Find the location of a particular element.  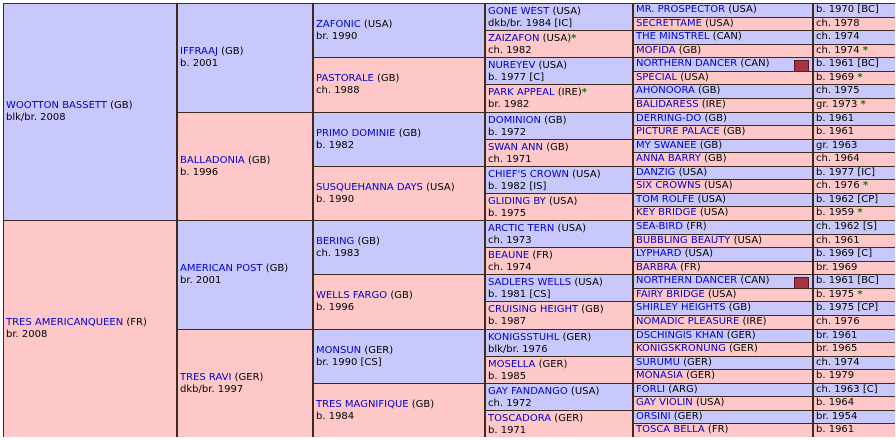

horse-name-link: ANNA BARRY is located at coordinates (668, 158).